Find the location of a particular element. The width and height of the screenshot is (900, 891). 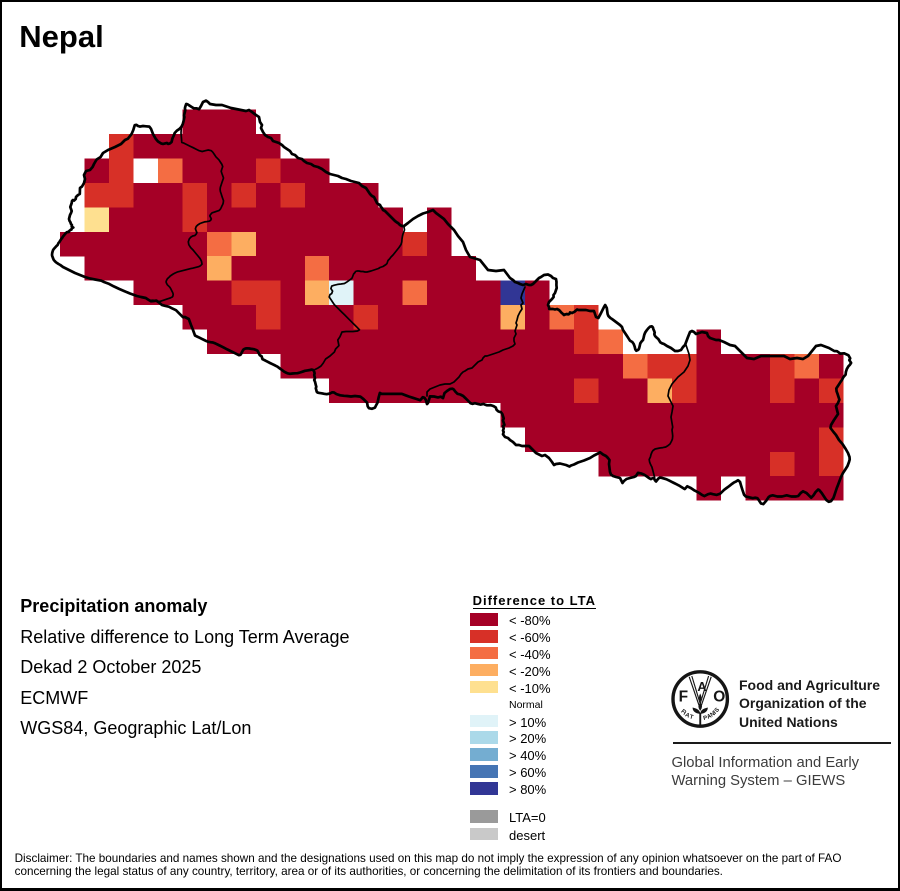

svg-text: P is located at coordinates (704, 718).